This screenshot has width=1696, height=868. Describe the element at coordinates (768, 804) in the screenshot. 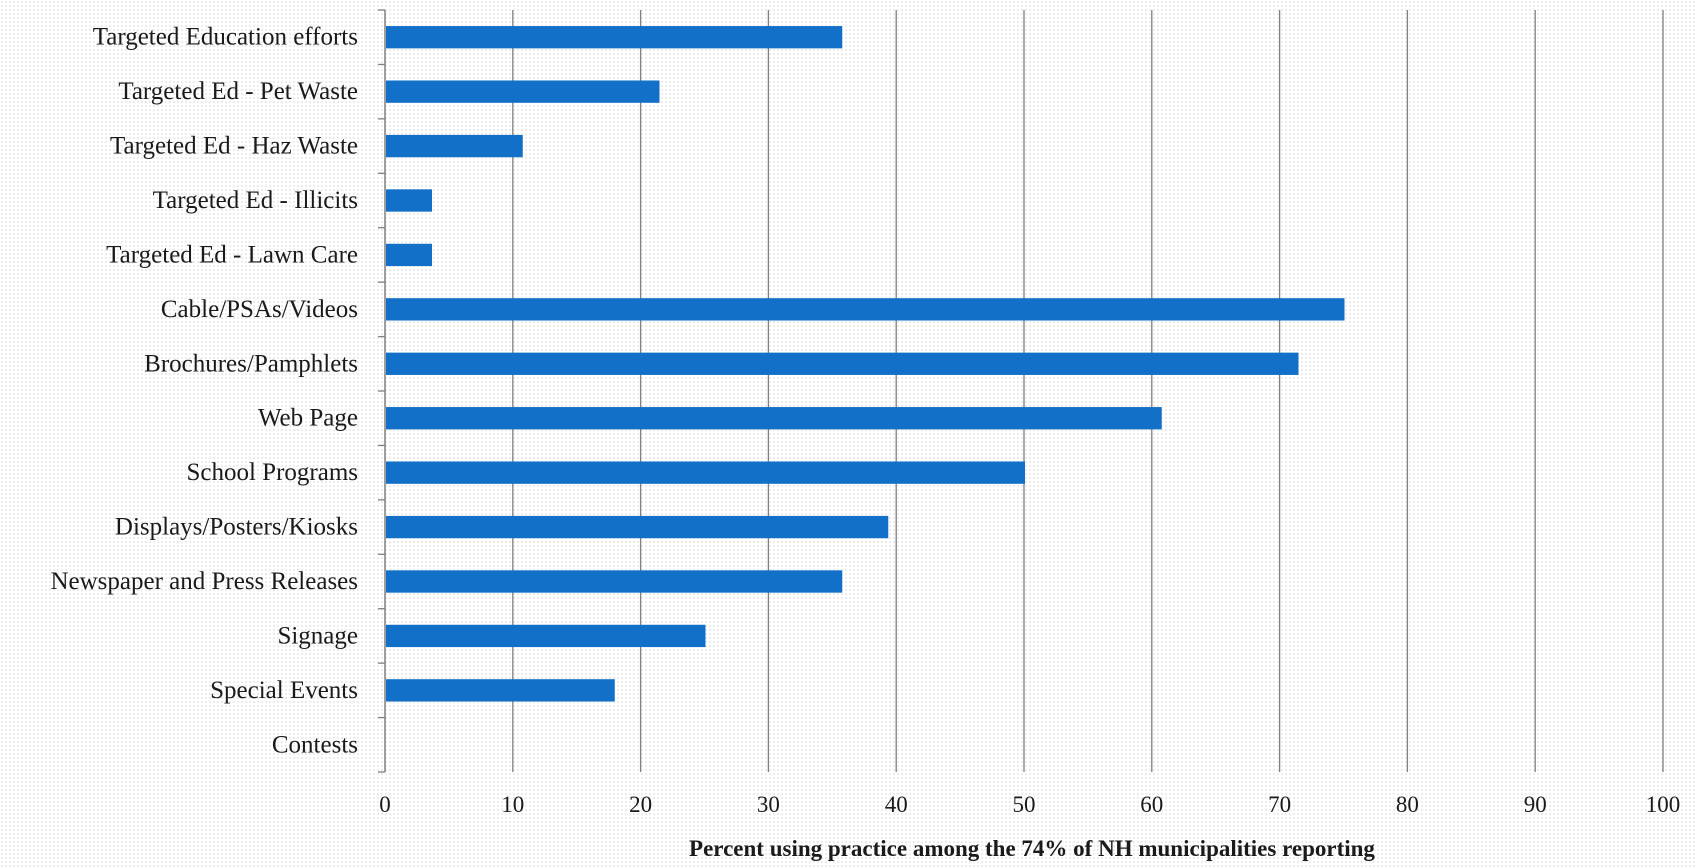

I see `x-tick-label: 30` at that location.